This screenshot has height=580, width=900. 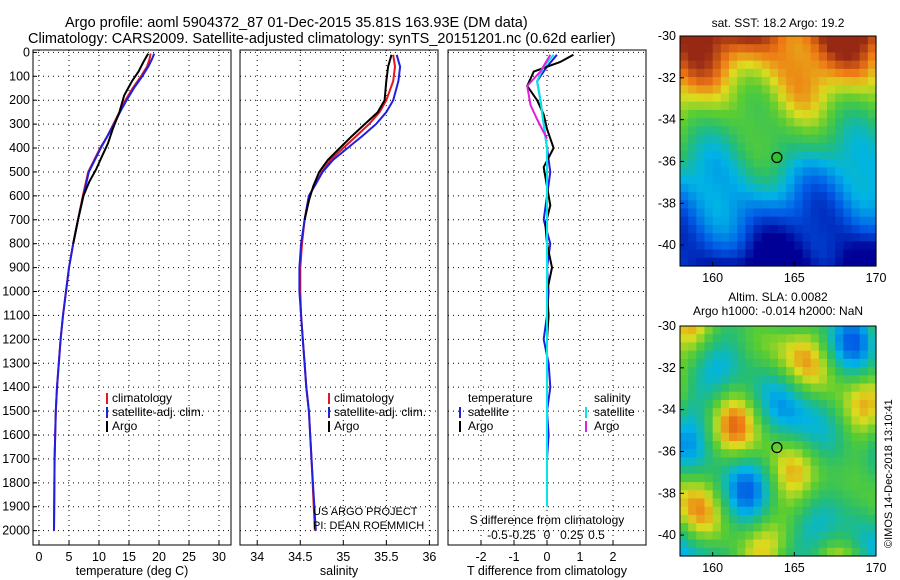 What do you see at coordinates (876, 278) in the screenshot?
I see `map-x-tick-label: 170` at bounding box center [876, 278].